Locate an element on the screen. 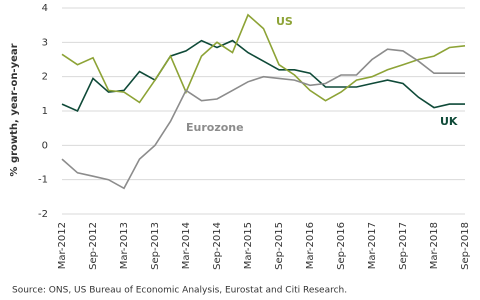  y-tick-label: -1 is located at coordinates (43, 180).